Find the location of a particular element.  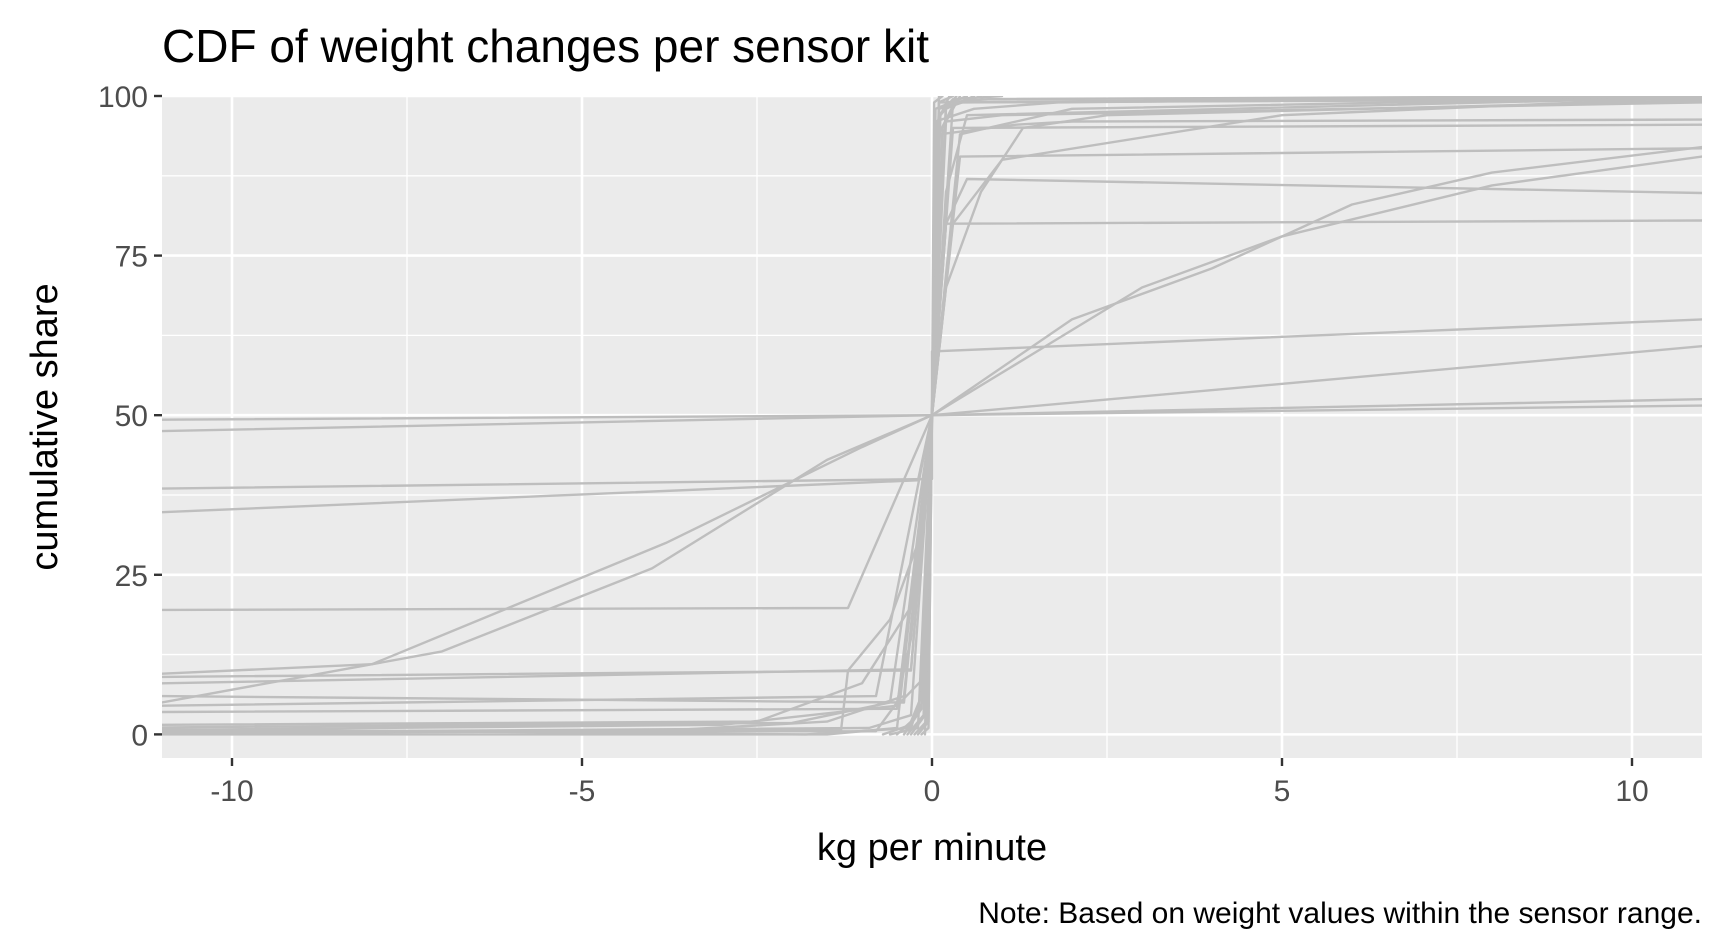

x-tick-label: -5 is located at coordinates (582, 791).